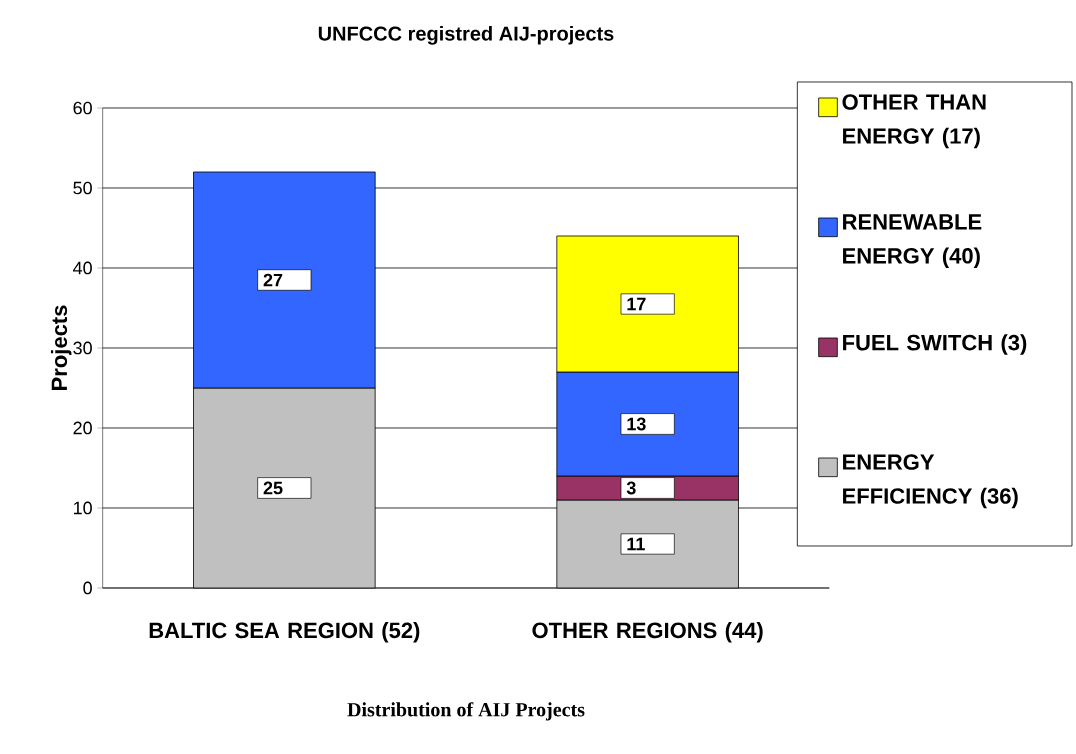 The width and height of the screenshot is (1076, 754). I want to click on chart-title: UNFCCC registred AIJ-projects, so click(466, 35).